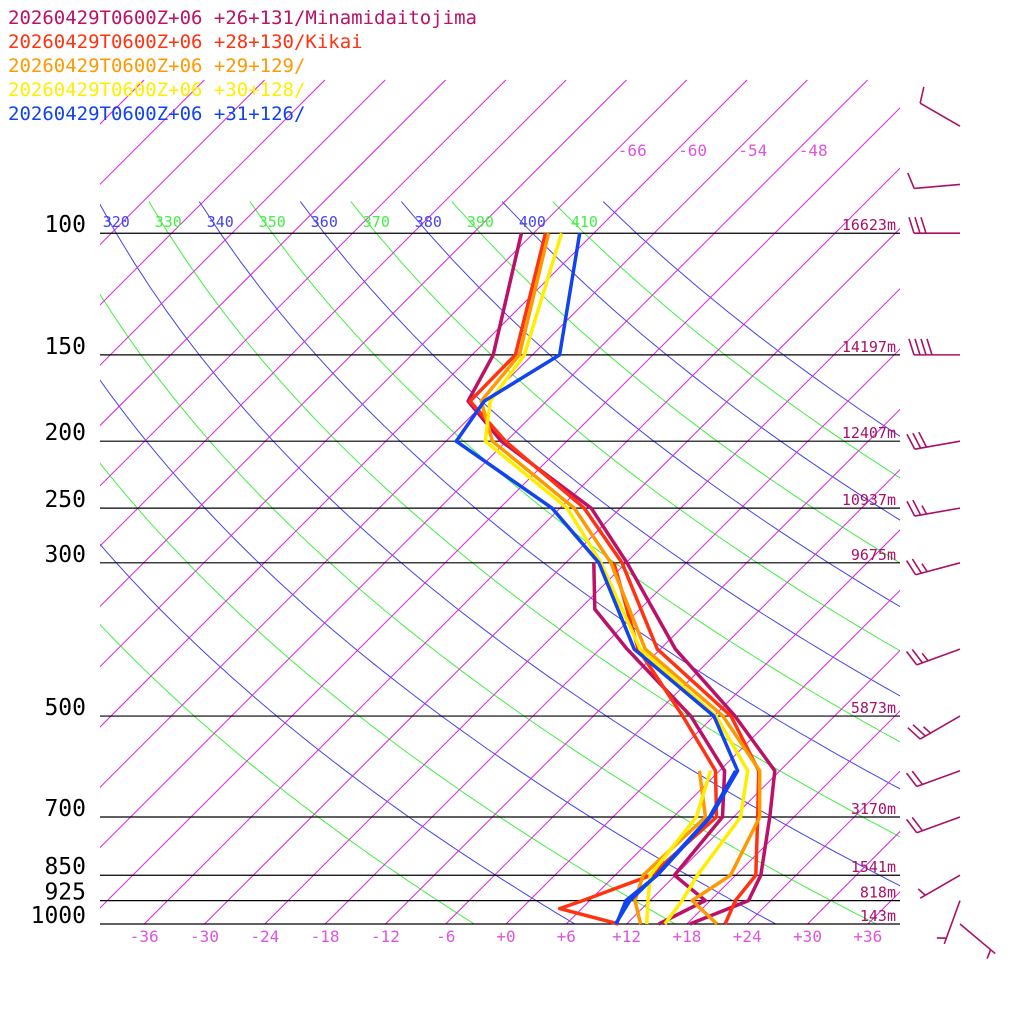 This screenshot has width=1024, height=1024. Describe the element at coordinates (869, 500) in the screenshot. I see `height-label: 10937m` at that location.